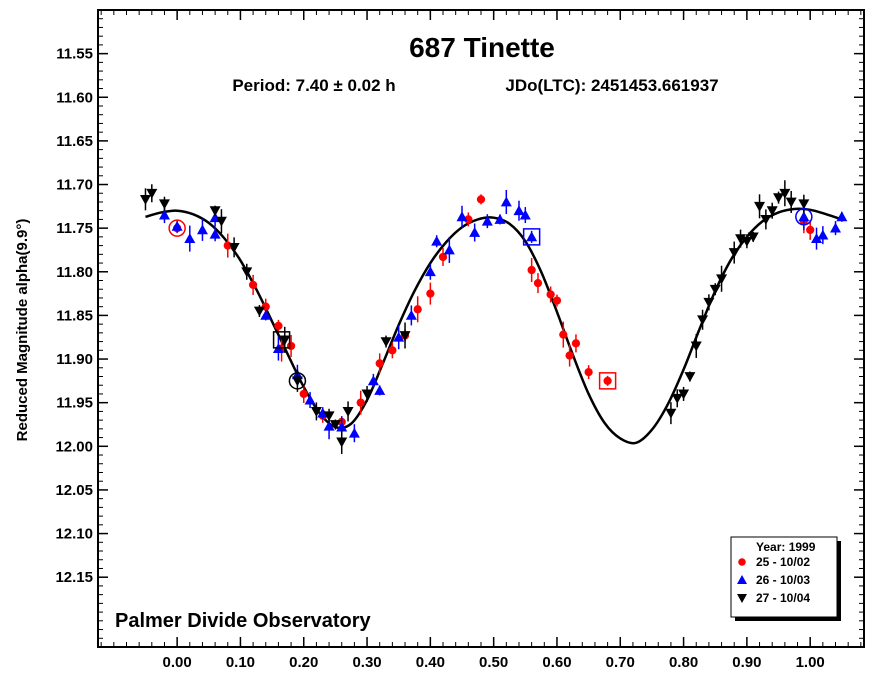  Describe the element at coordinates (482, 47) in the screenshot. I see `chart-title: 687 Tinette` at that location.